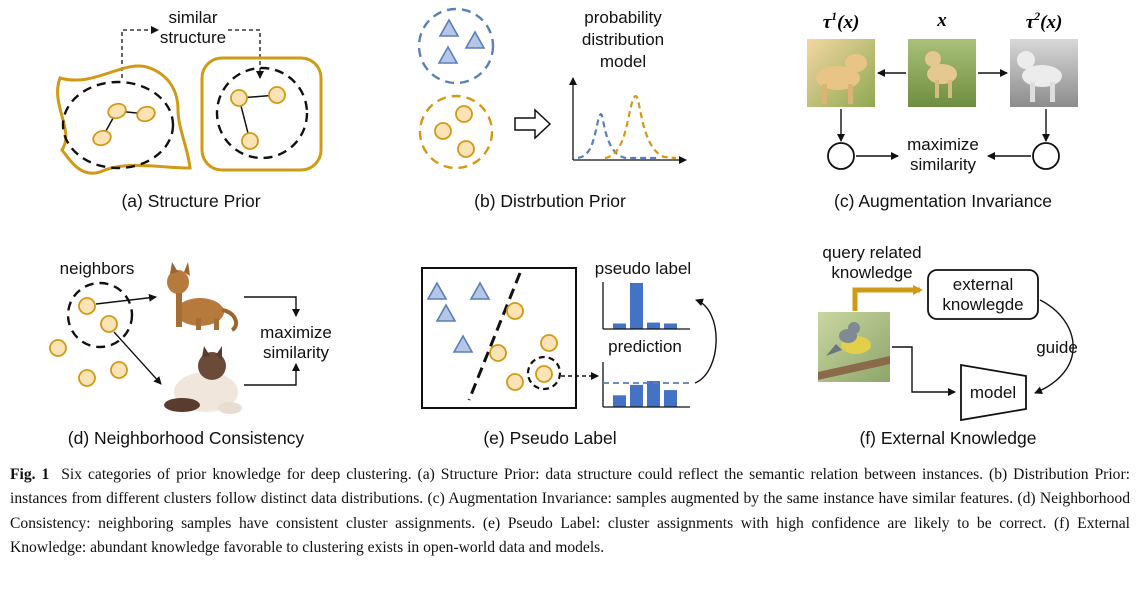 The image size is (1139, 612). What do you see at coordinates (942, 110) in the screenshot?
I see `panel-augmentation-invariance: τ1(x) x τ2(x)` at bounding box center [942, 110].